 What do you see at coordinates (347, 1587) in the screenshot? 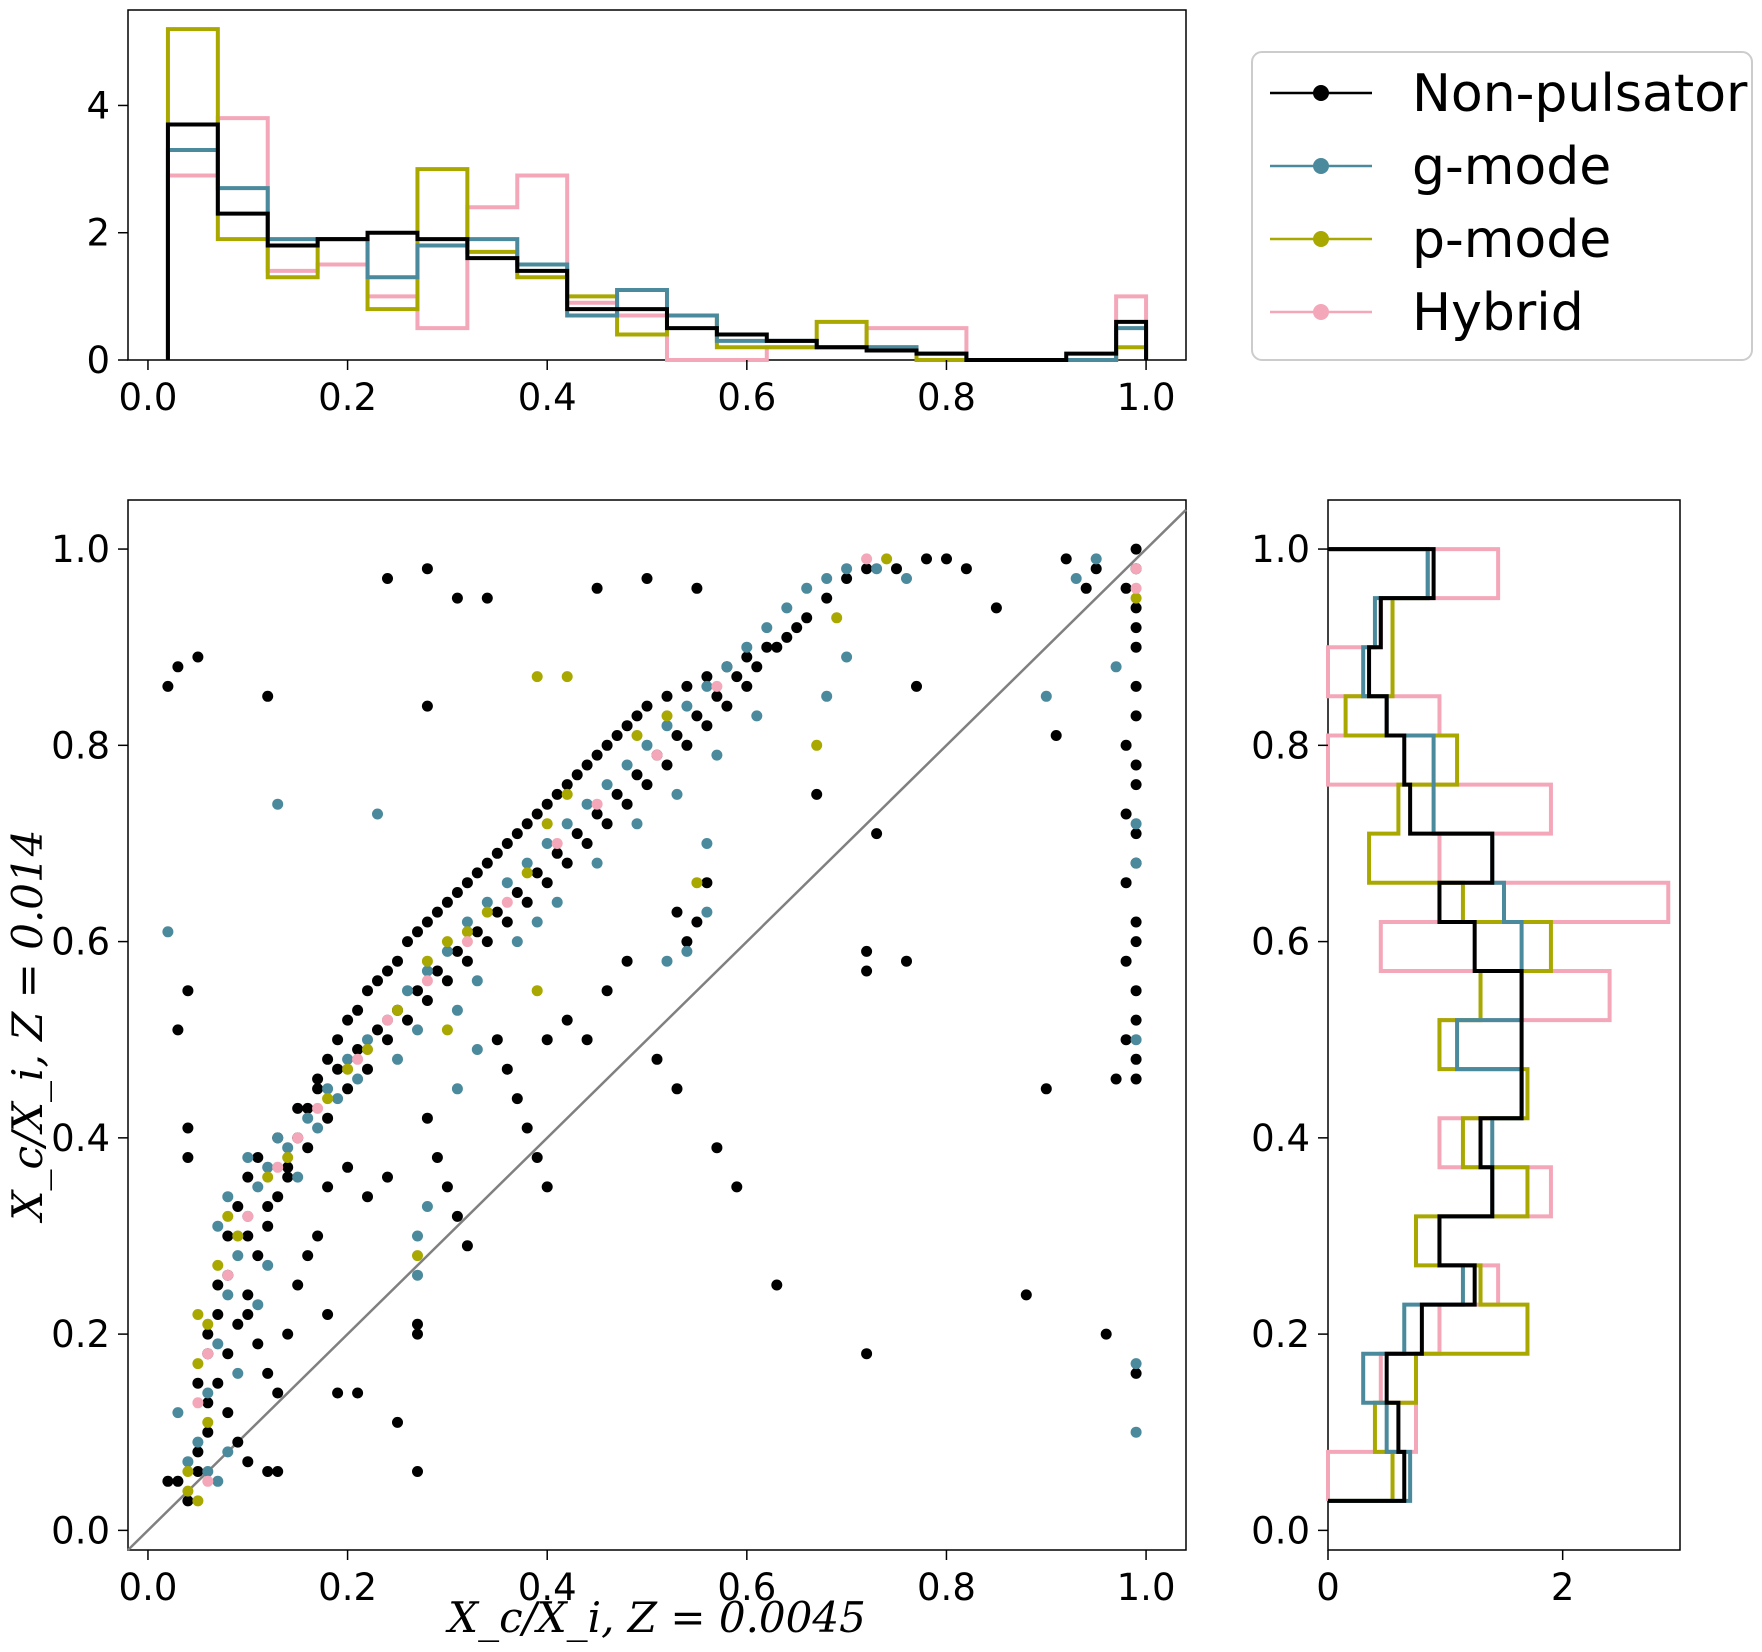
I see `scatter-x-tick-label: 0.2` at bounding box center [347, 1587].